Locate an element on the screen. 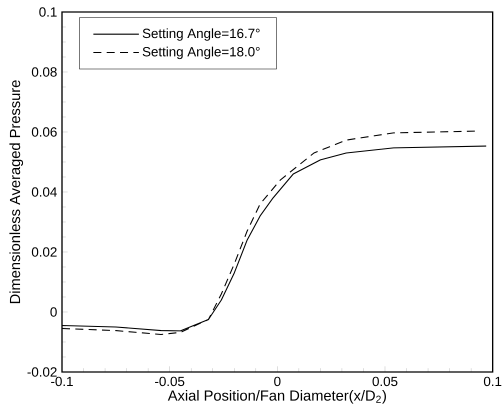  x-tick-label: 0 is located at coordinates (277, 381).